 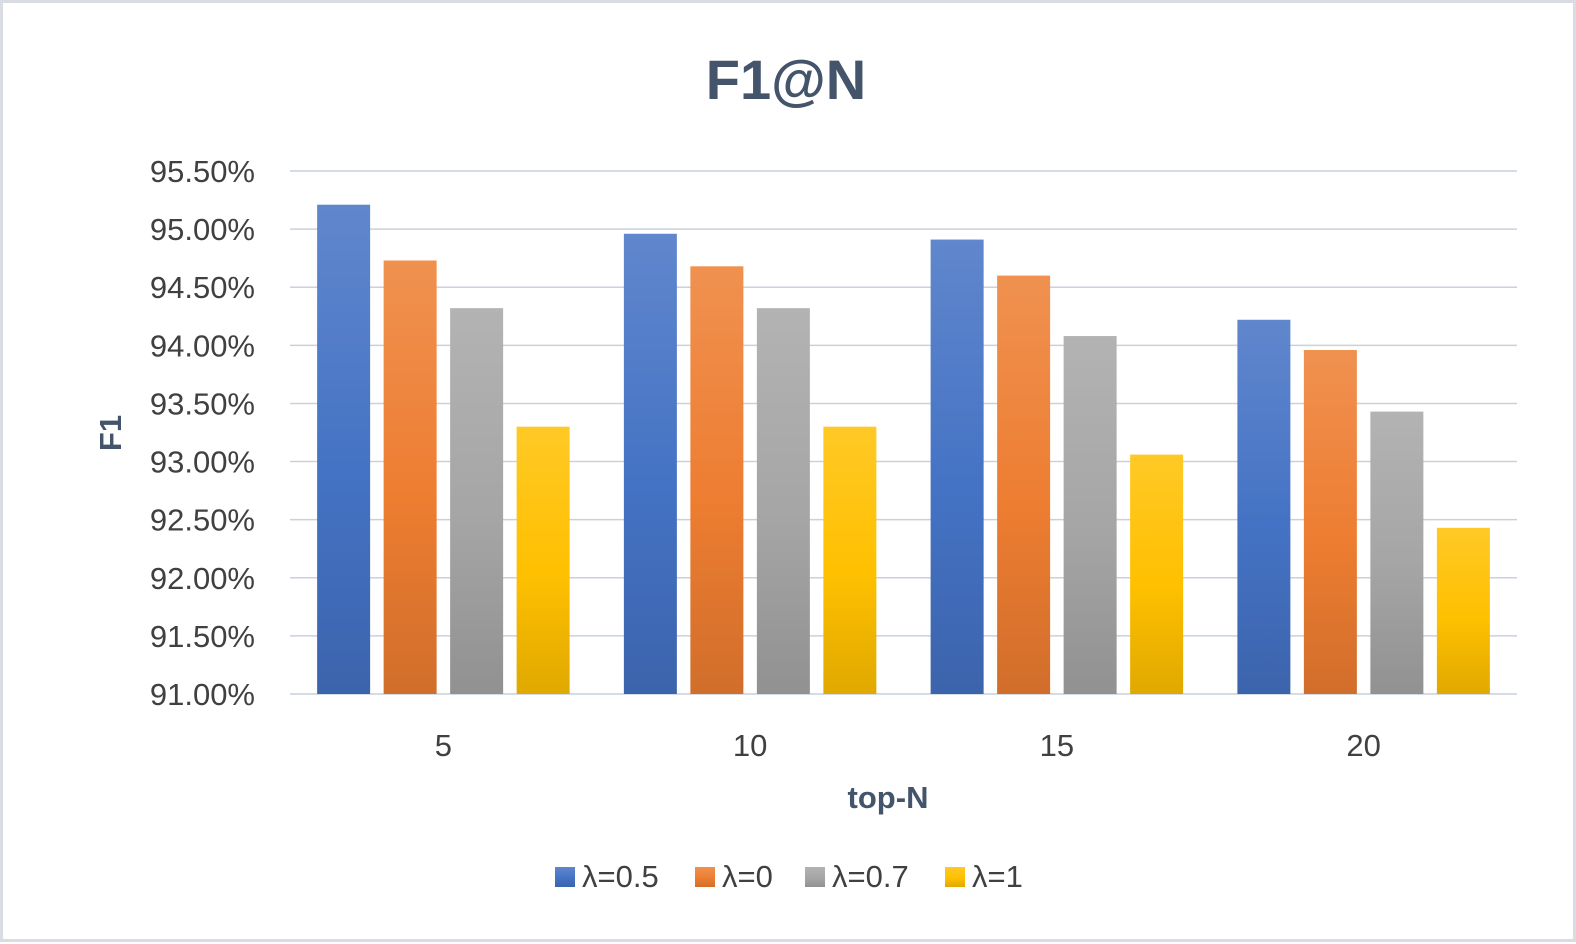 What do you see at coordinates (908, 745) in the screenshot?
I see `x-axis-ticks: 5 10 15 20` at bounding box center [908, 745].